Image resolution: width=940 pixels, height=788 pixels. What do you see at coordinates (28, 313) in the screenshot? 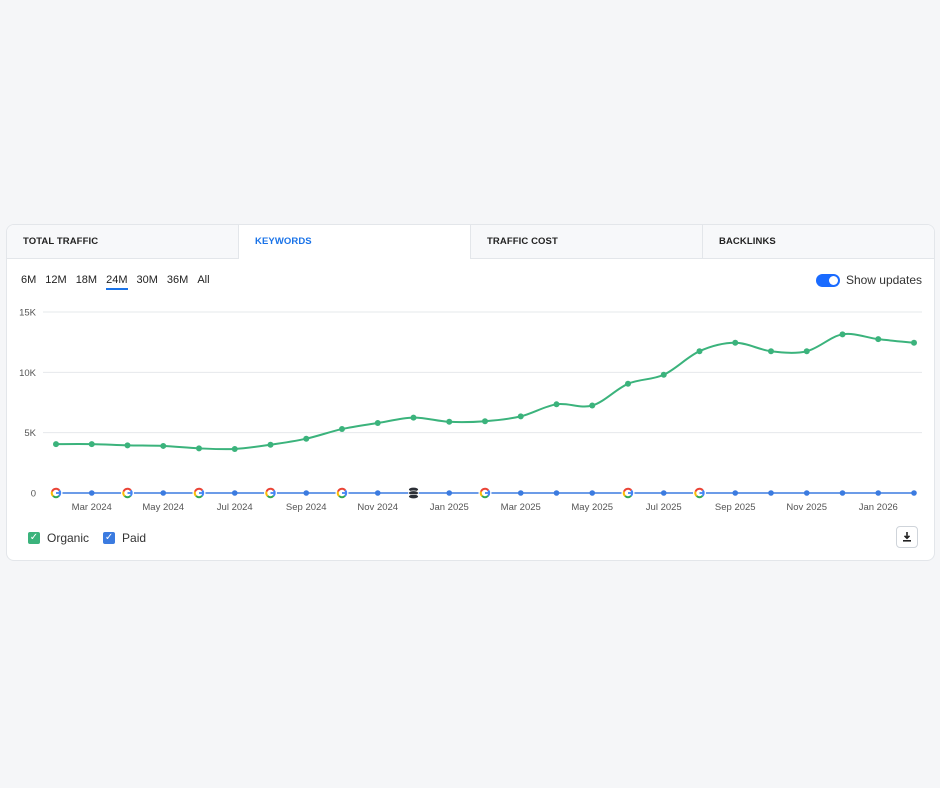
I see `y-tick-label: 15K` at bounding box center [28, 313].